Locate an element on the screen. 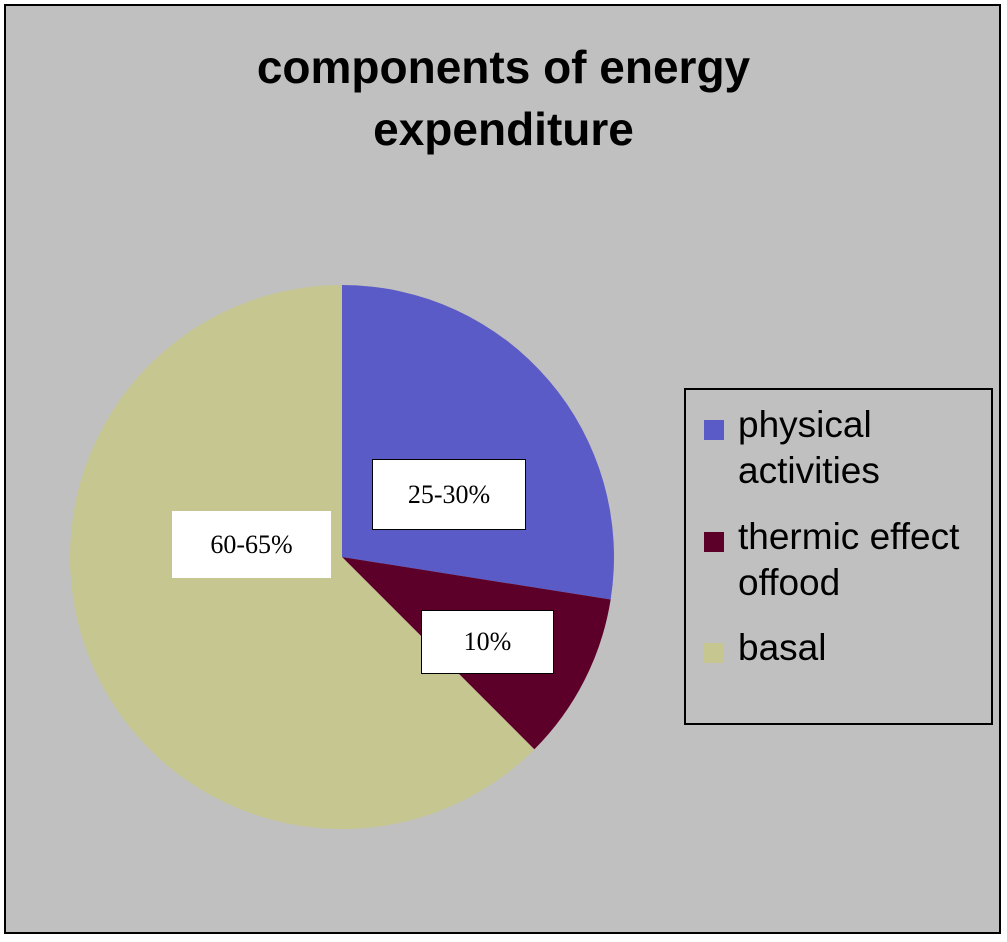 The image size is (1007, 942). chart-title-line-1: components of energy is located at coordinates (503, 67).